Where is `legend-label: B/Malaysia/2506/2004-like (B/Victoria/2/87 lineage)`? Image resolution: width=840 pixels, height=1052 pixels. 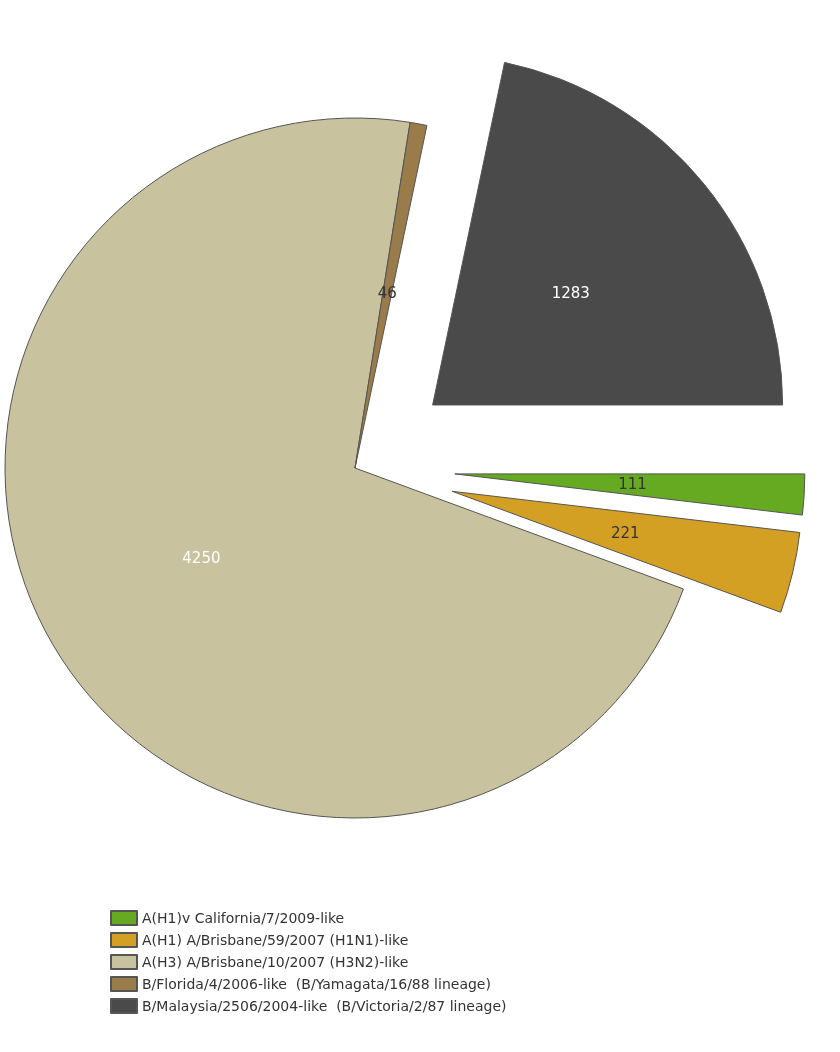 legend-label: B/Malaysia/2506/2004-like (B/Victoria/2/87 lineage) is located at coordinates (324, 1006).